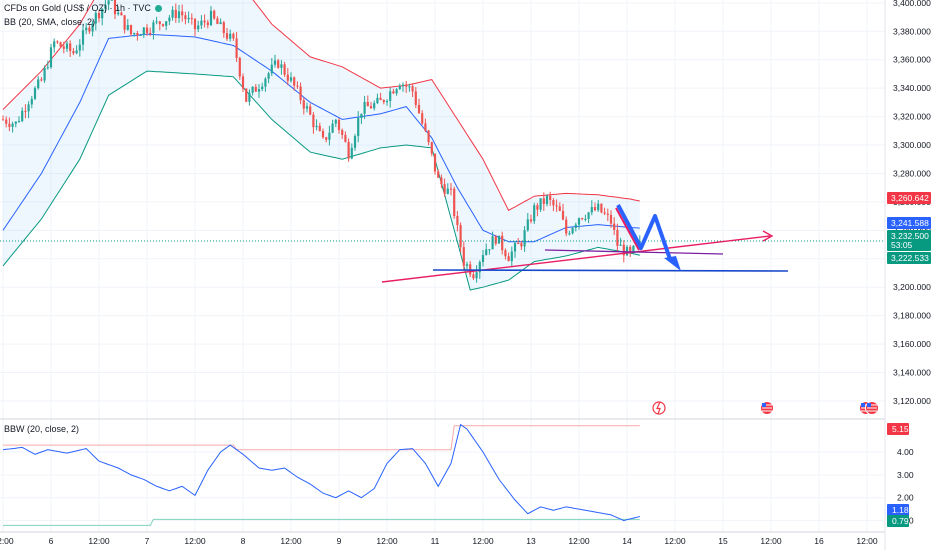  Describe the element at coordinates (910, 223) in the screenshot. I see `price-badge-label: 3,241.588` at that location.